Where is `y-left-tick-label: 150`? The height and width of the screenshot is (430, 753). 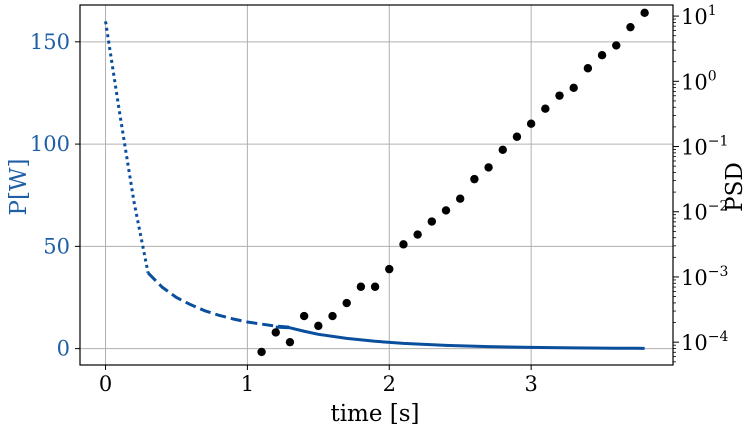 y-left-tick-label: 150 is located at coordinates (50, 42).